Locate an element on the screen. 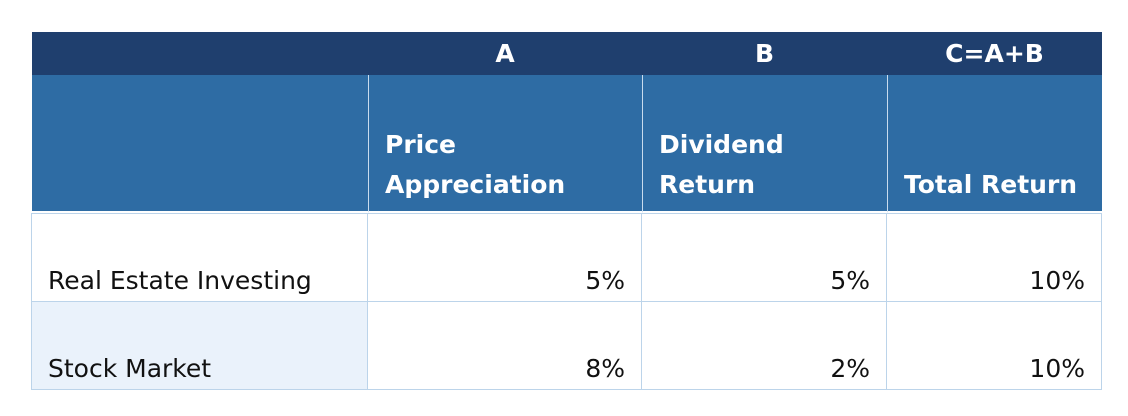 The width and height of the screenshot is (1128, 416). header-band is located at coordinates (200, 144).